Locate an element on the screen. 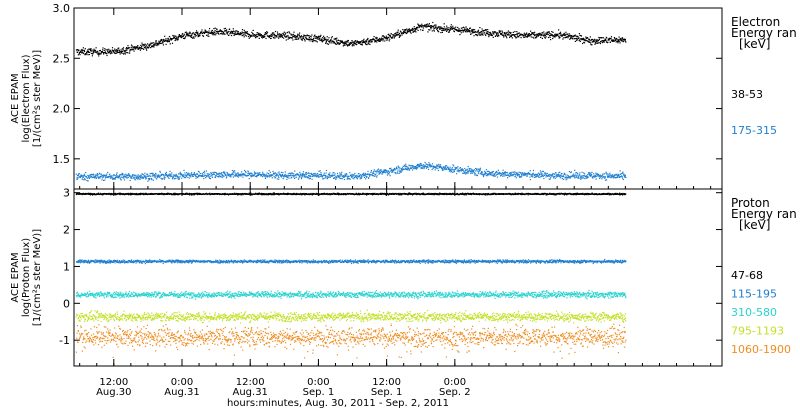 This screenshot has width=800, height=410. proton-legend-entry: 795-1193 is located at coordinates (757, 331).